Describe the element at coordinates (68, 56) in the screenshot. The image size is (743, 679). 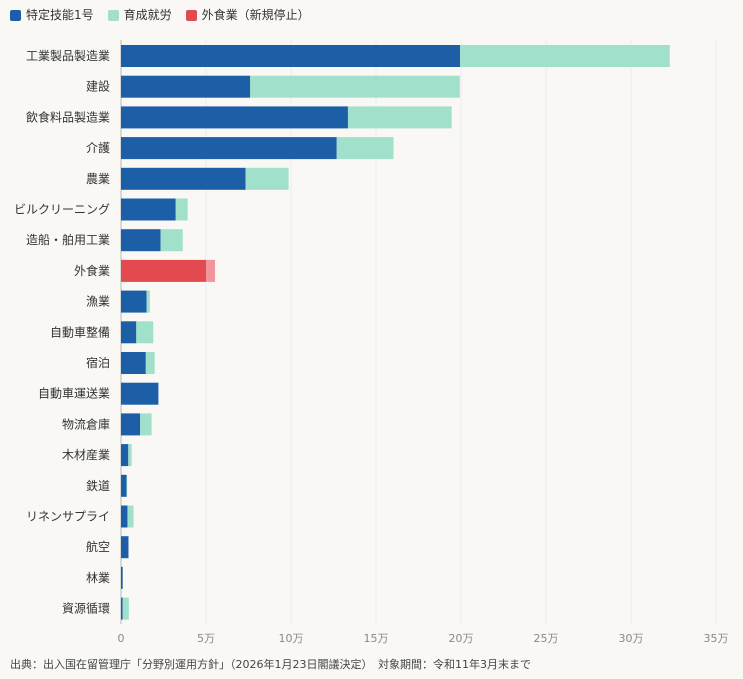
I see `category-label: 工業製品製造業` at that location.